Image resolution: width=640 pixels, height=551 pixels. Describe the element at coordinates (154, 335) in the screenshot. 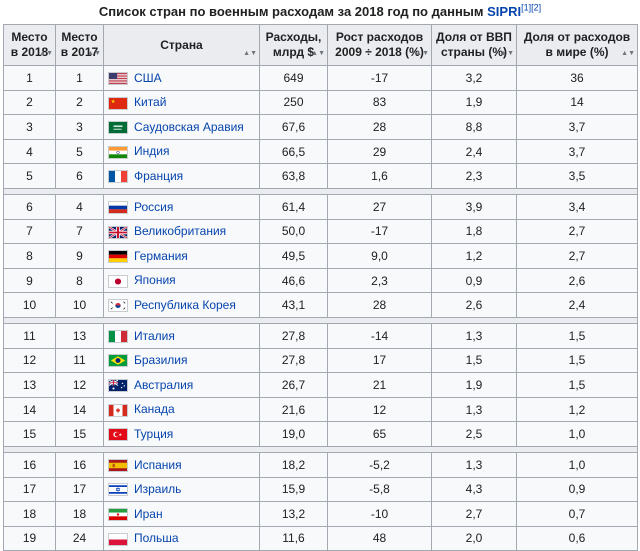

I see `country-link: Италия` at that location.